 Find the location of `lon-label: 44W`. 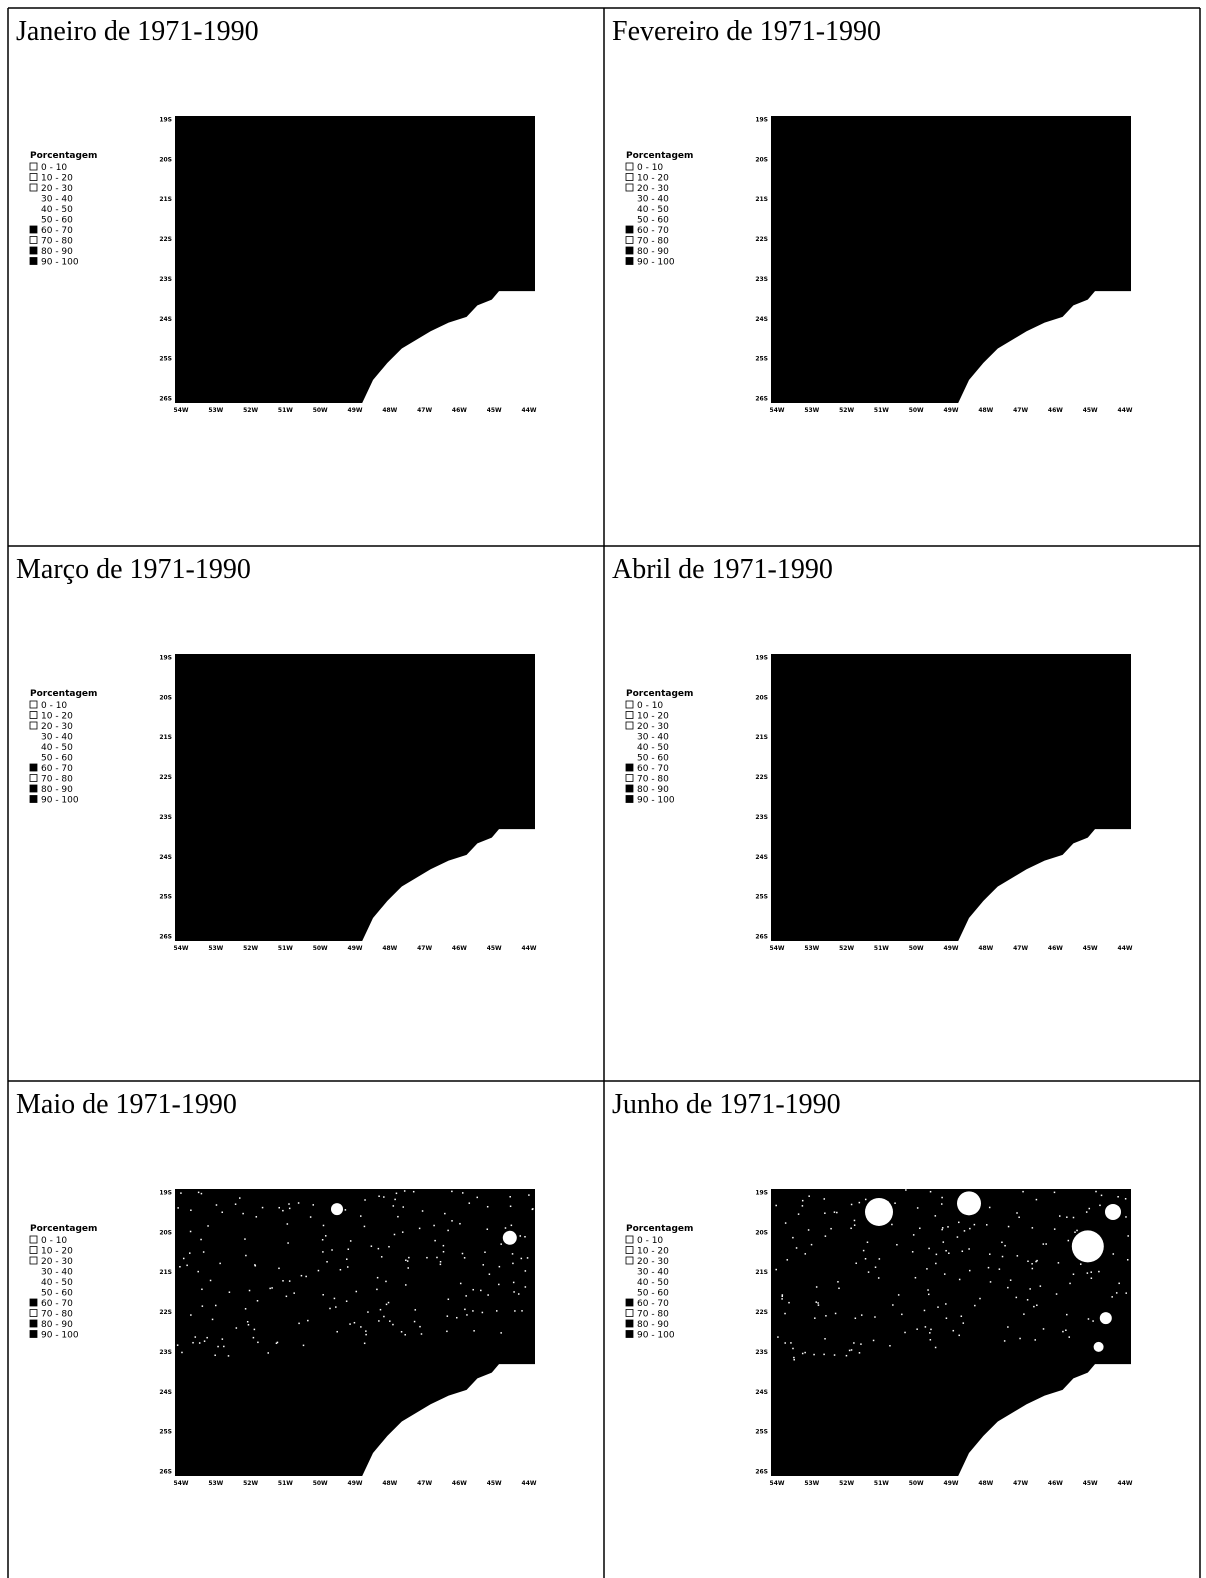

lon-label: 44W is located at coordinates (529, 948).